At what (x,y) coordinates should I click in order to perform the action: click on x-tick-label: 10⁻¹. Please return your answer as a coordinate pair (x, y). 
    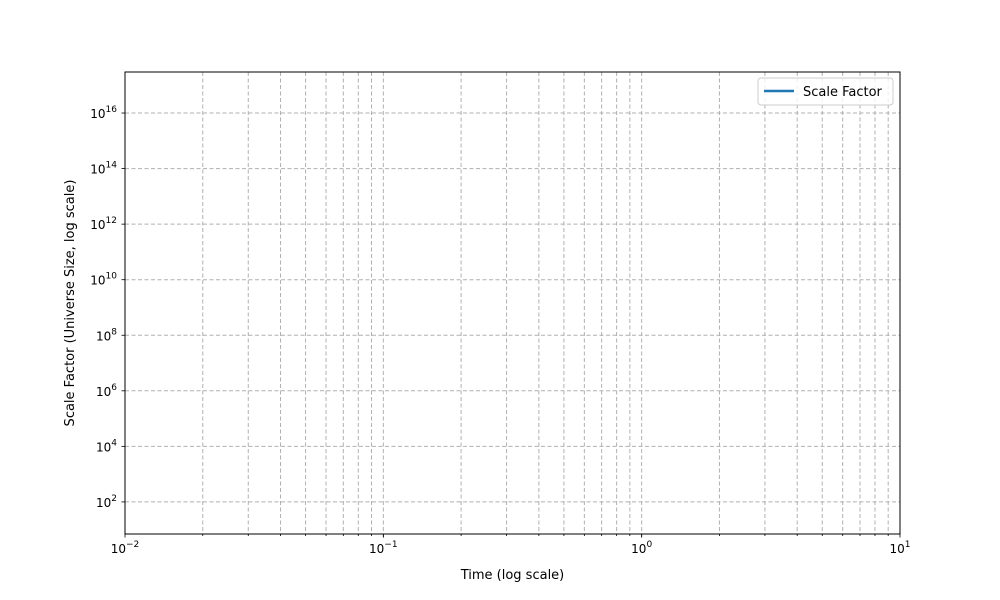
    Looking at the image, I should click on (383, 548).